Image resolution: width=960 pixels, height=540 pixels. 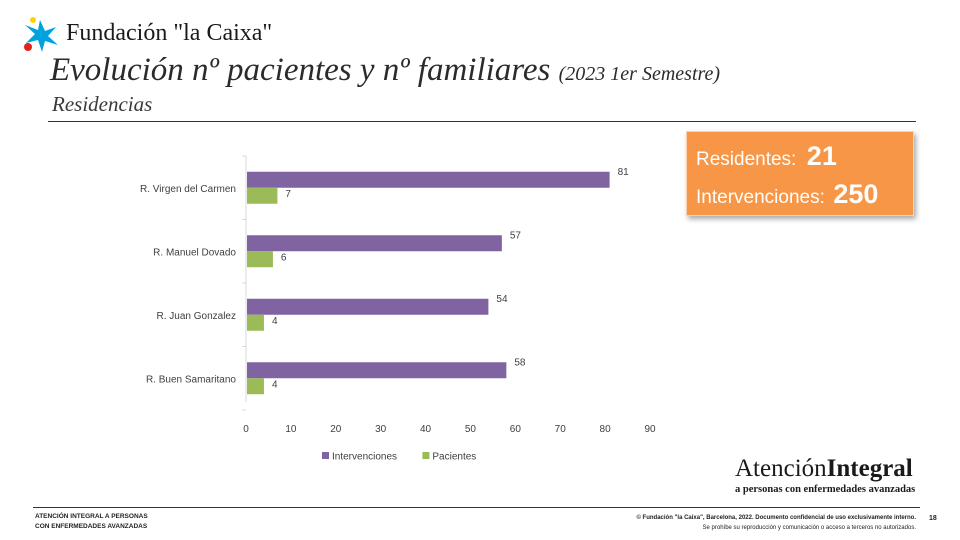 I want to click on brand-tagline: a personas con enfermedades avanzadas, so click(x=825, y=489).